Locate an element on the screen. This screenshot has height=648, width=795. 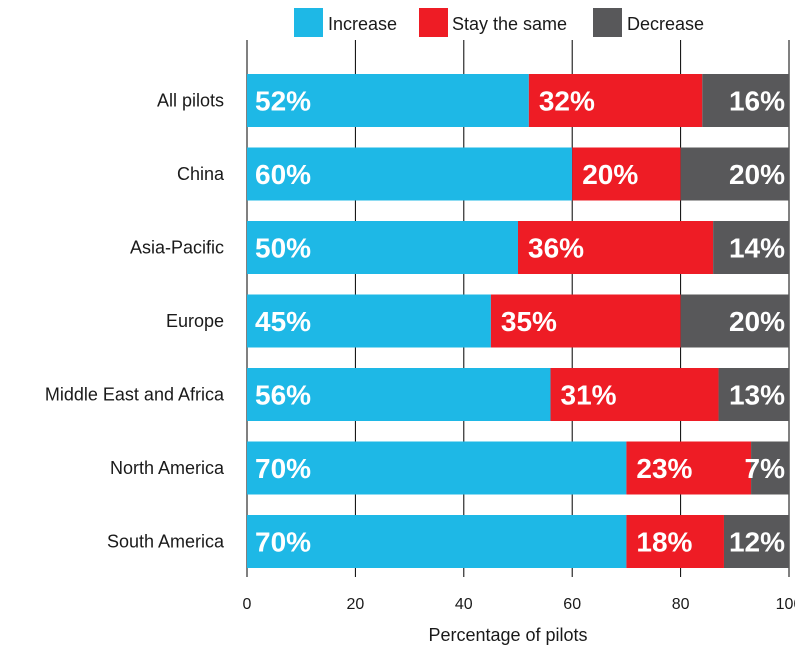
data-label: 35% is located at coordinates (529, 321).